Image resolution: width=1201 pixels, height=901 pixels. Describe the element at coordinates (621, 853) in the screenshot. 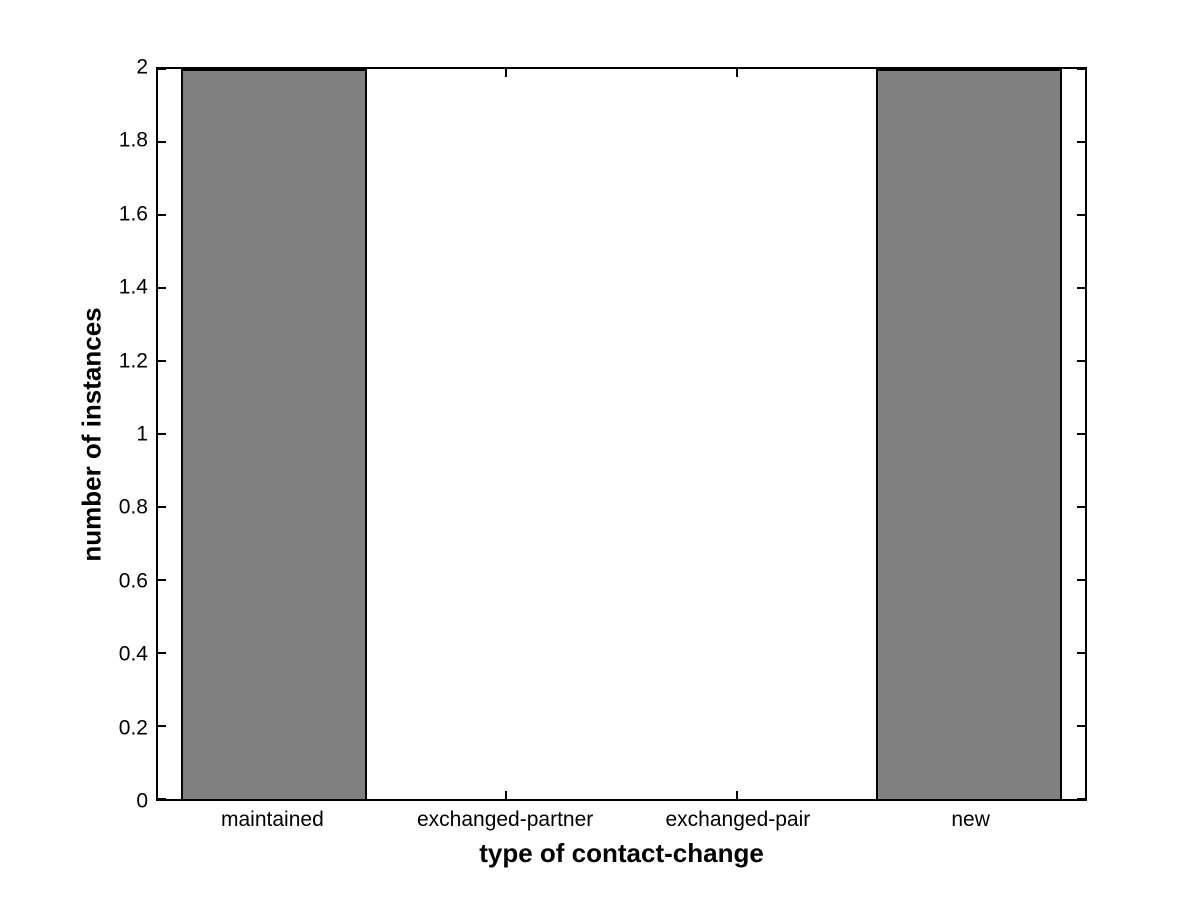

I see `x-axis-label: type of contact-change` at that location.